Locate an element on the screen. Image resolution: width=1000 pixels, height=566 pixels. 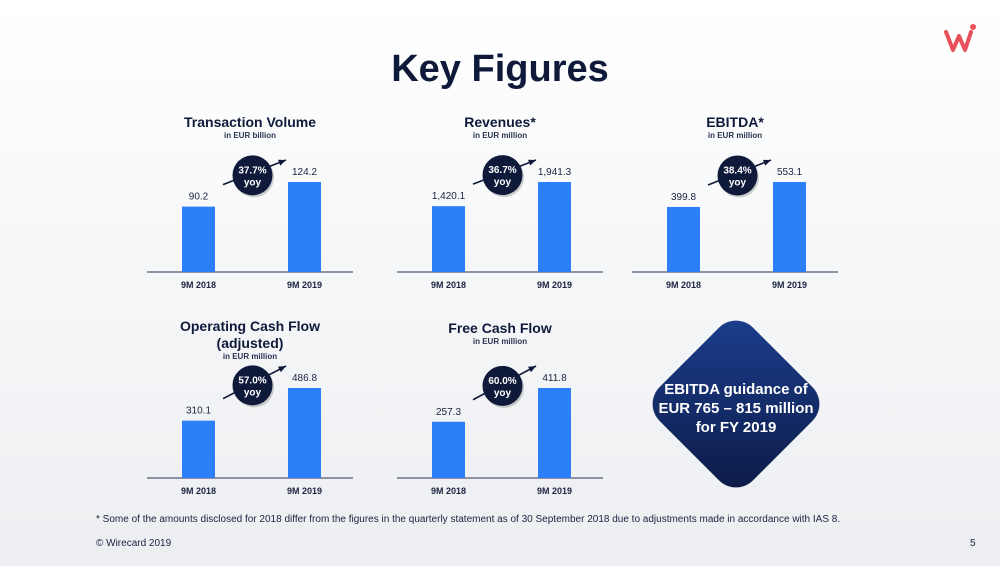
data-label: 411.8 is located at coordinates (554, 378).